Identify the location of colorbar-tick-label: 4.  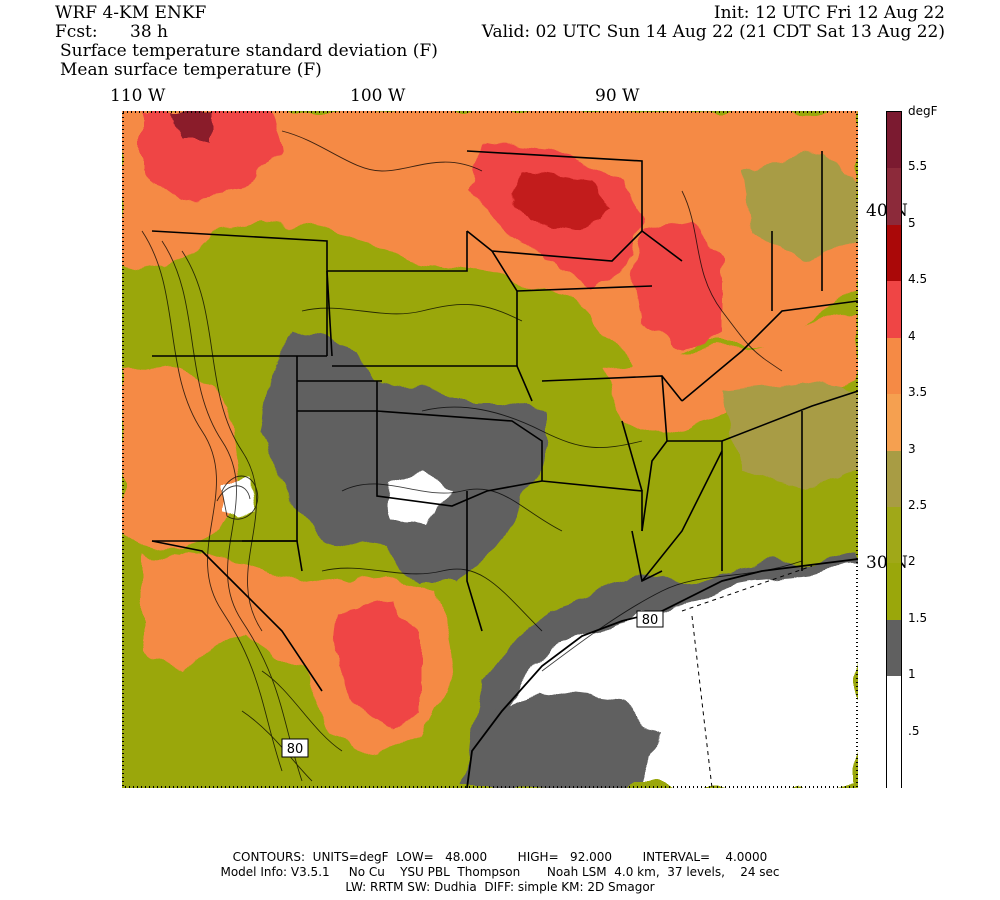
(912, 335).